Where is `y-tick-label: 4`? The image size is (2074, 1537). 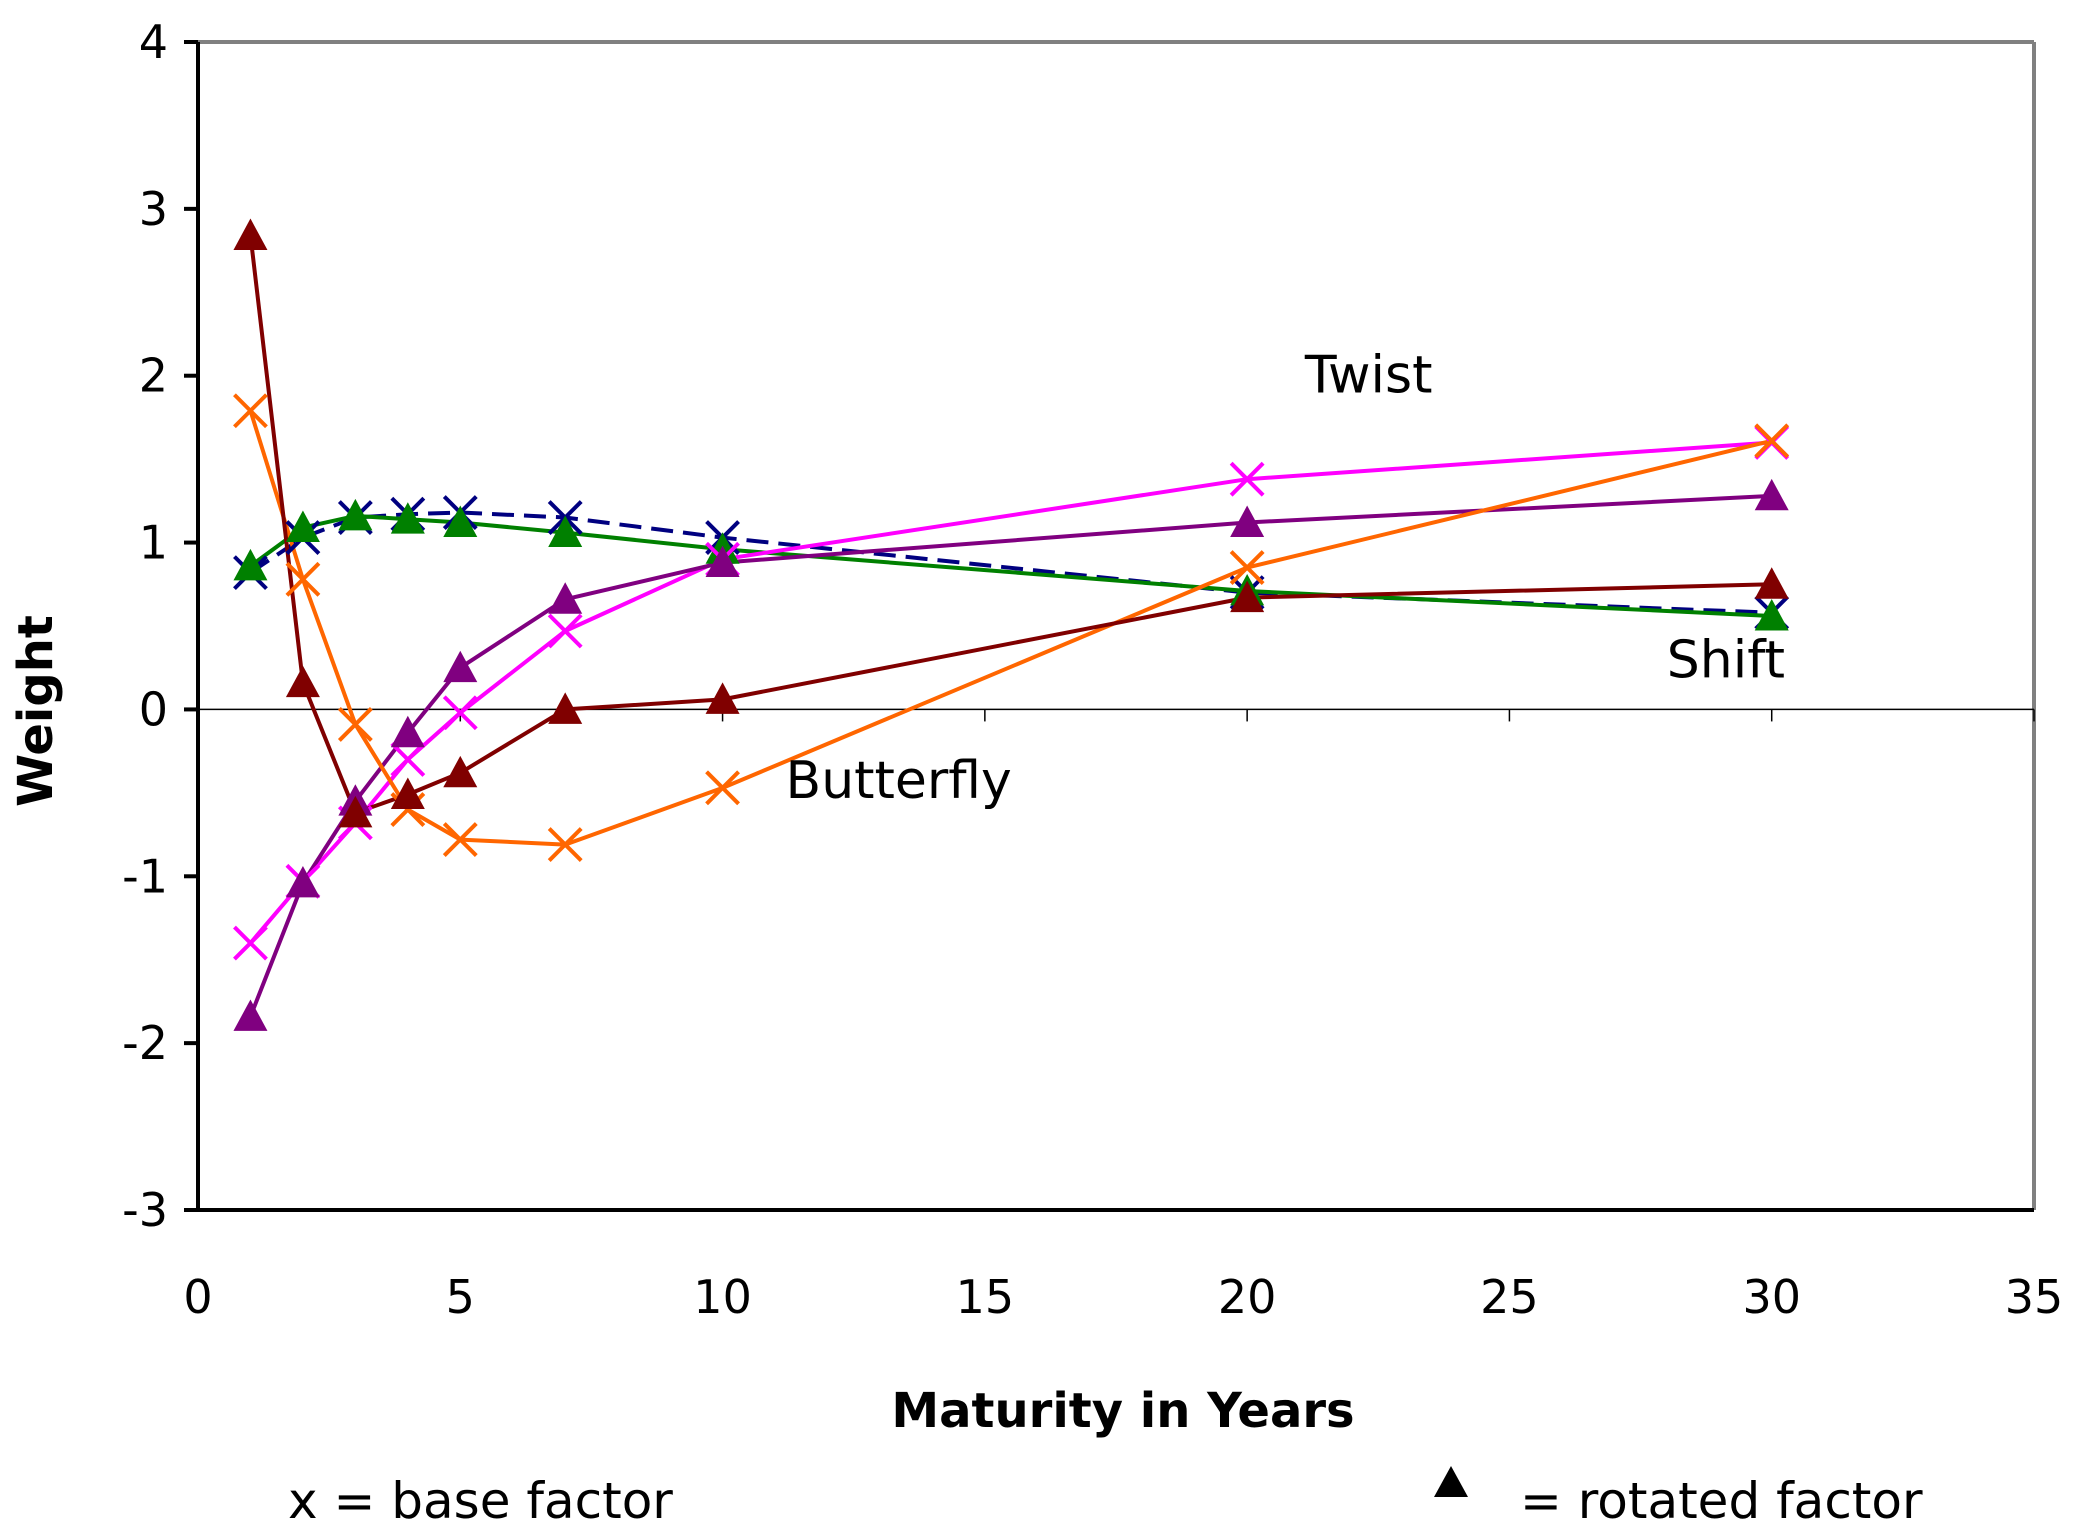 y-tick-label: 4 is located at coordinates (153, 42).